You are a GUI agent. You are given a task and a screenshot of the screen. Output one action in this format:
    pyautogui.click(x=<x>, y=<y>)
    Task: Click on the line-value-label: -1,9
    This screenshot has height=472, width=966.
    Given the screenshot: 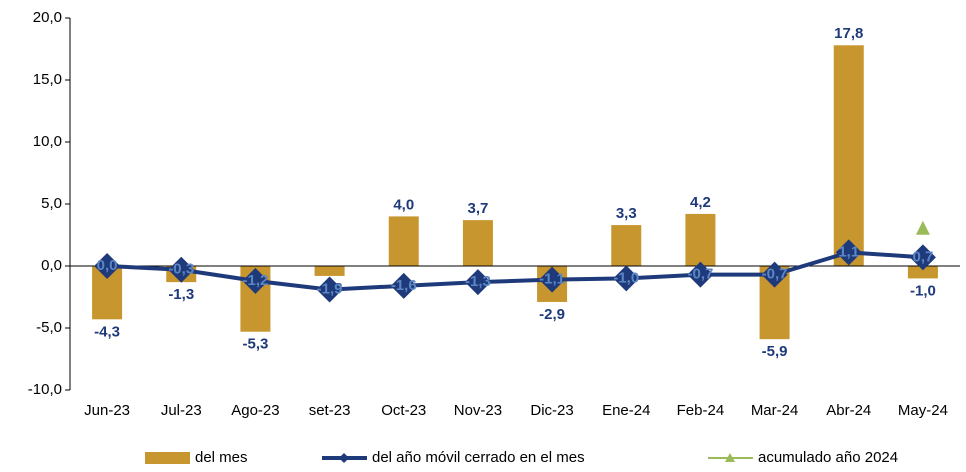 What is the action you would take?
    pyautogui.click(x=330, y=289)
    